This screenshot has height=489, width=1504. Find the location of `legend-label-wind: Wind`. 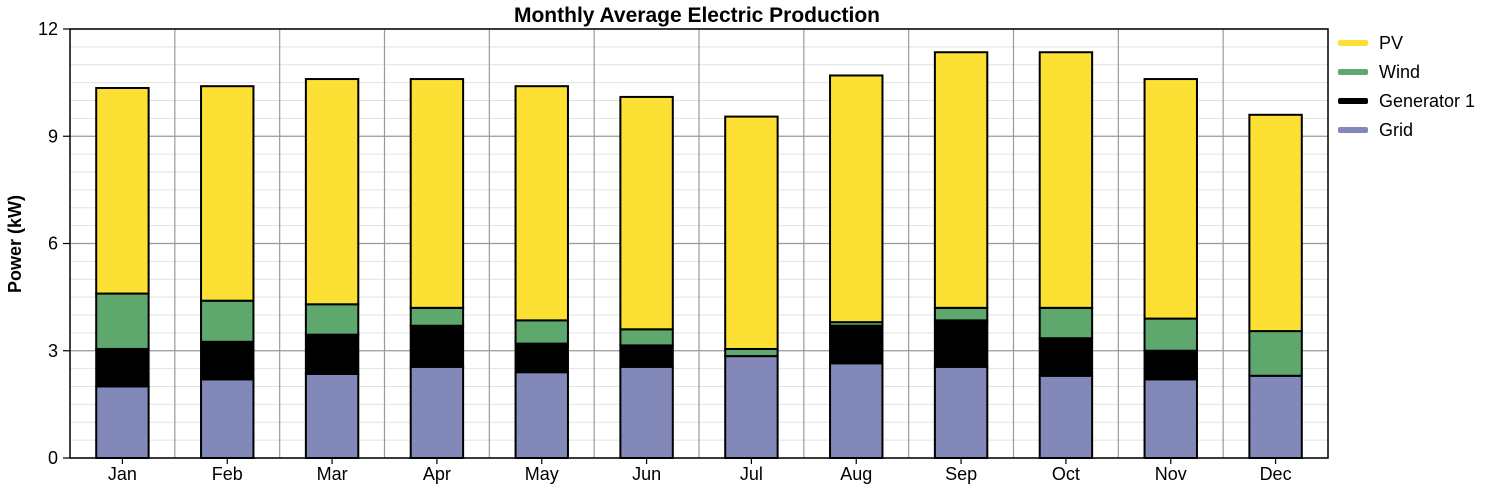

legend-label-wind: Wind is located at coordinates (1399, 72).